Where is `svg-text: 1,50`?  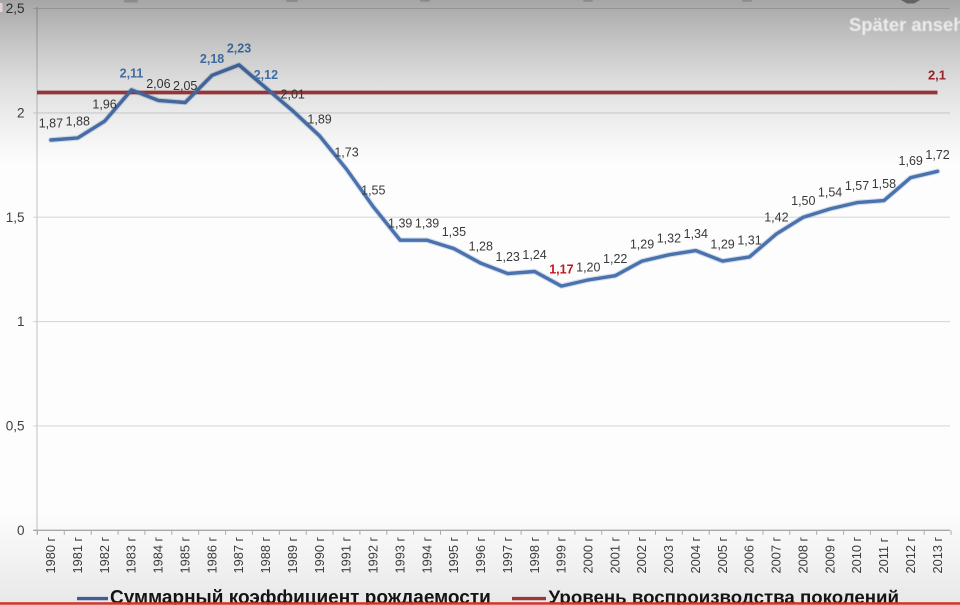 svg-text: 1,50 is located at coordinates (803, 201).